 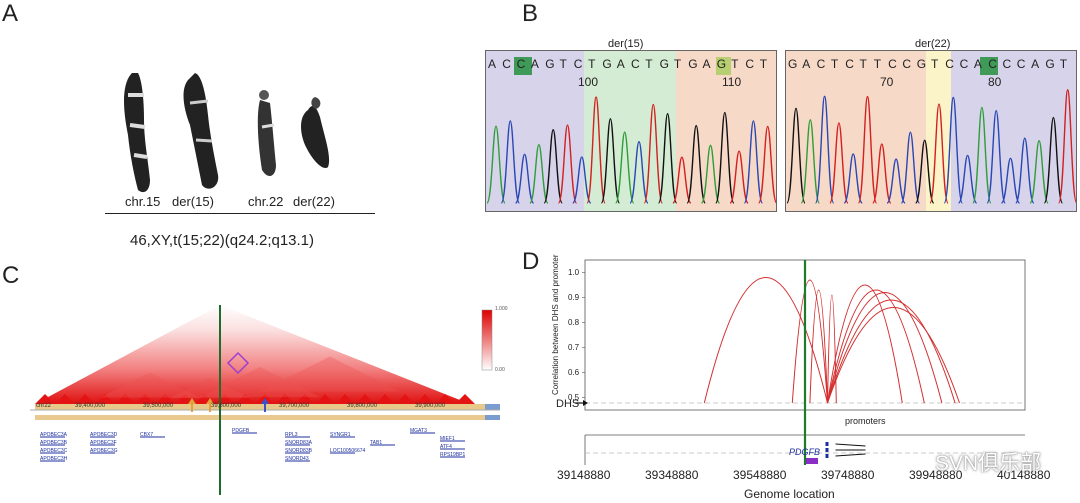 I want to click on seq-position-110: 110, so click(x=732, y=82).